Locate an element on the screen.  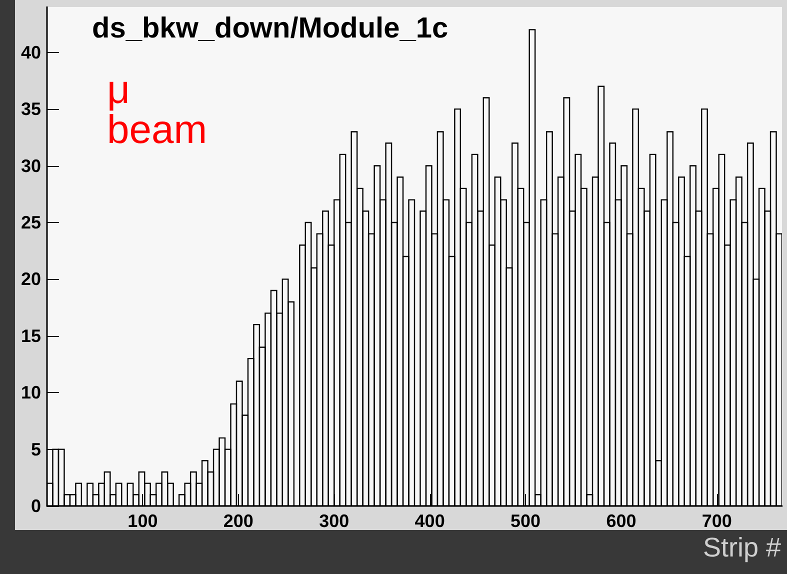
y-tick-label: 20 is located at coordinates (30, 279).